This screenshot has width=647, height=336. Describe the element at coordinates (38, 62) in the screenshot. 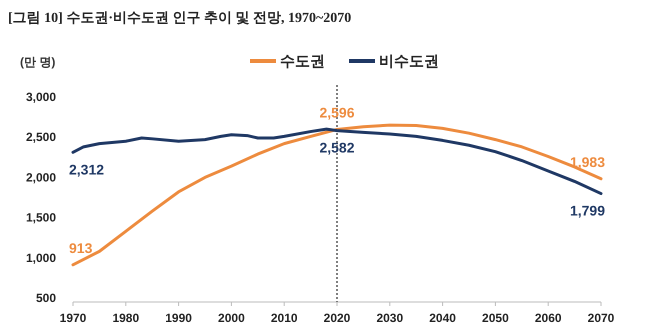

I see `y-axis-title: (만 명)` at that location.